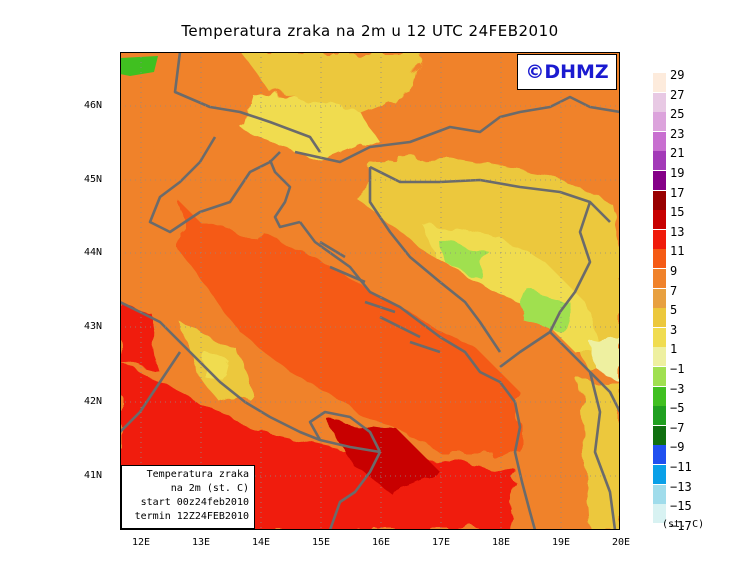 This screenshot has width=740, height=582. Describe the element at coordinates (139, 66) in the screenshot. I see `alps-cold-patch` at that location.